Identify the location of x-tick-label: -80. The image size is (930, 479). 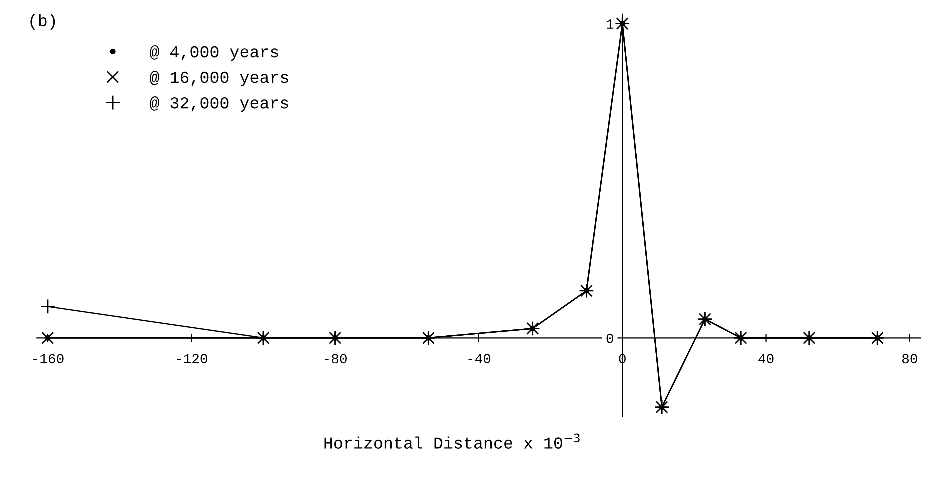
(336, 359).